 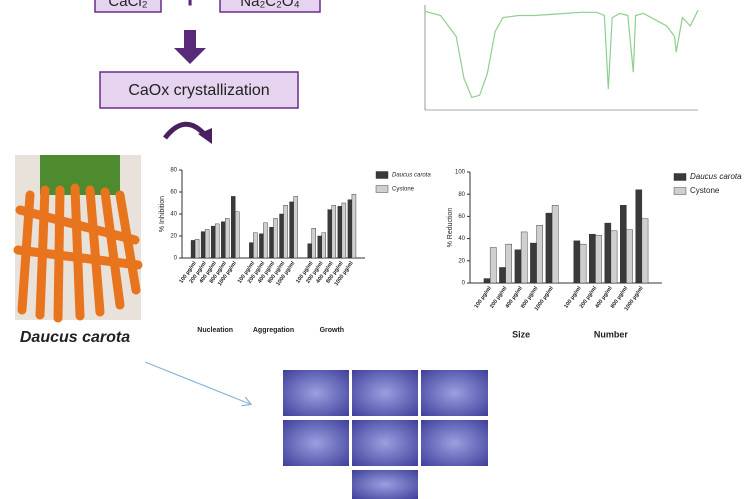 What do you see at coordinates (385, 434) in the screenshot?
I see `micrographs` at bounding box center [385, 434].